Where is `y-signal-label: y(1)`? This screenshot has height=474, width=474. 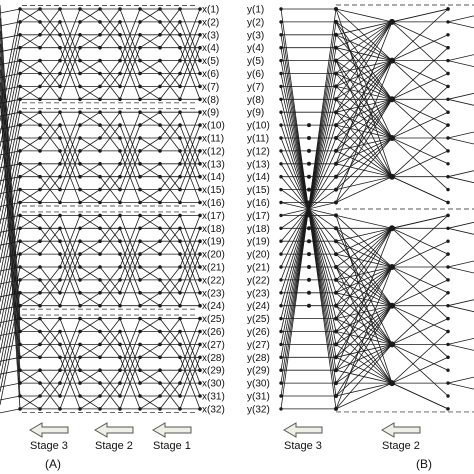 y-signal-label: y(1) is located at coordinates (255, 10).